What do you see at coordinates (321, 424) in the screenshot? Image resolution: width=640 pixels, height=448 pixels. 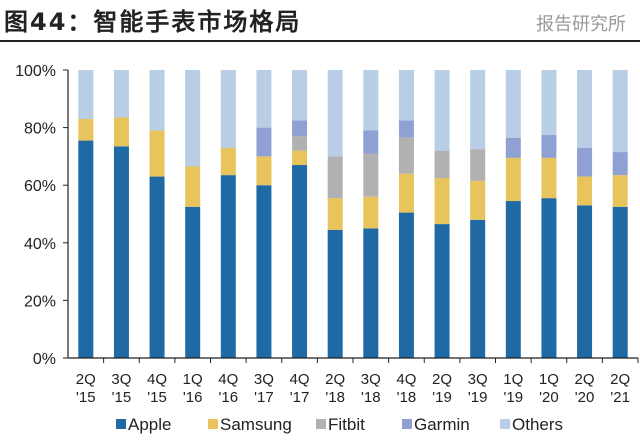 I see `legend-swatch-fitbit` at bounding box center [321, 424].